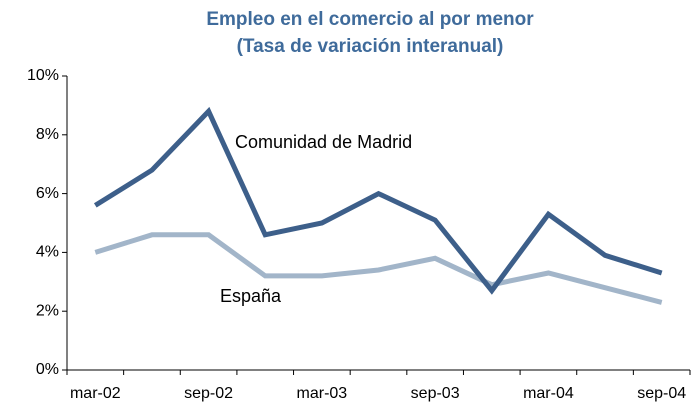 The image size is (693, 407). What do you see at coordinates (661, 393) in the screenshot?
I see `x-tick-label: sep-04` at bounding box center [661, 393].